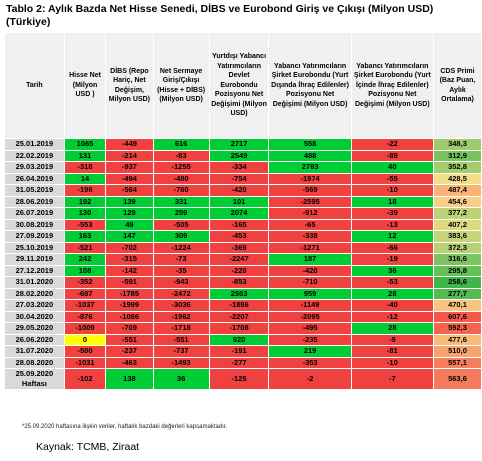  What do you see at coordinates (181, 178) in the screenshot?
I see `net-cell: -480` at bounding box center [181, 178].